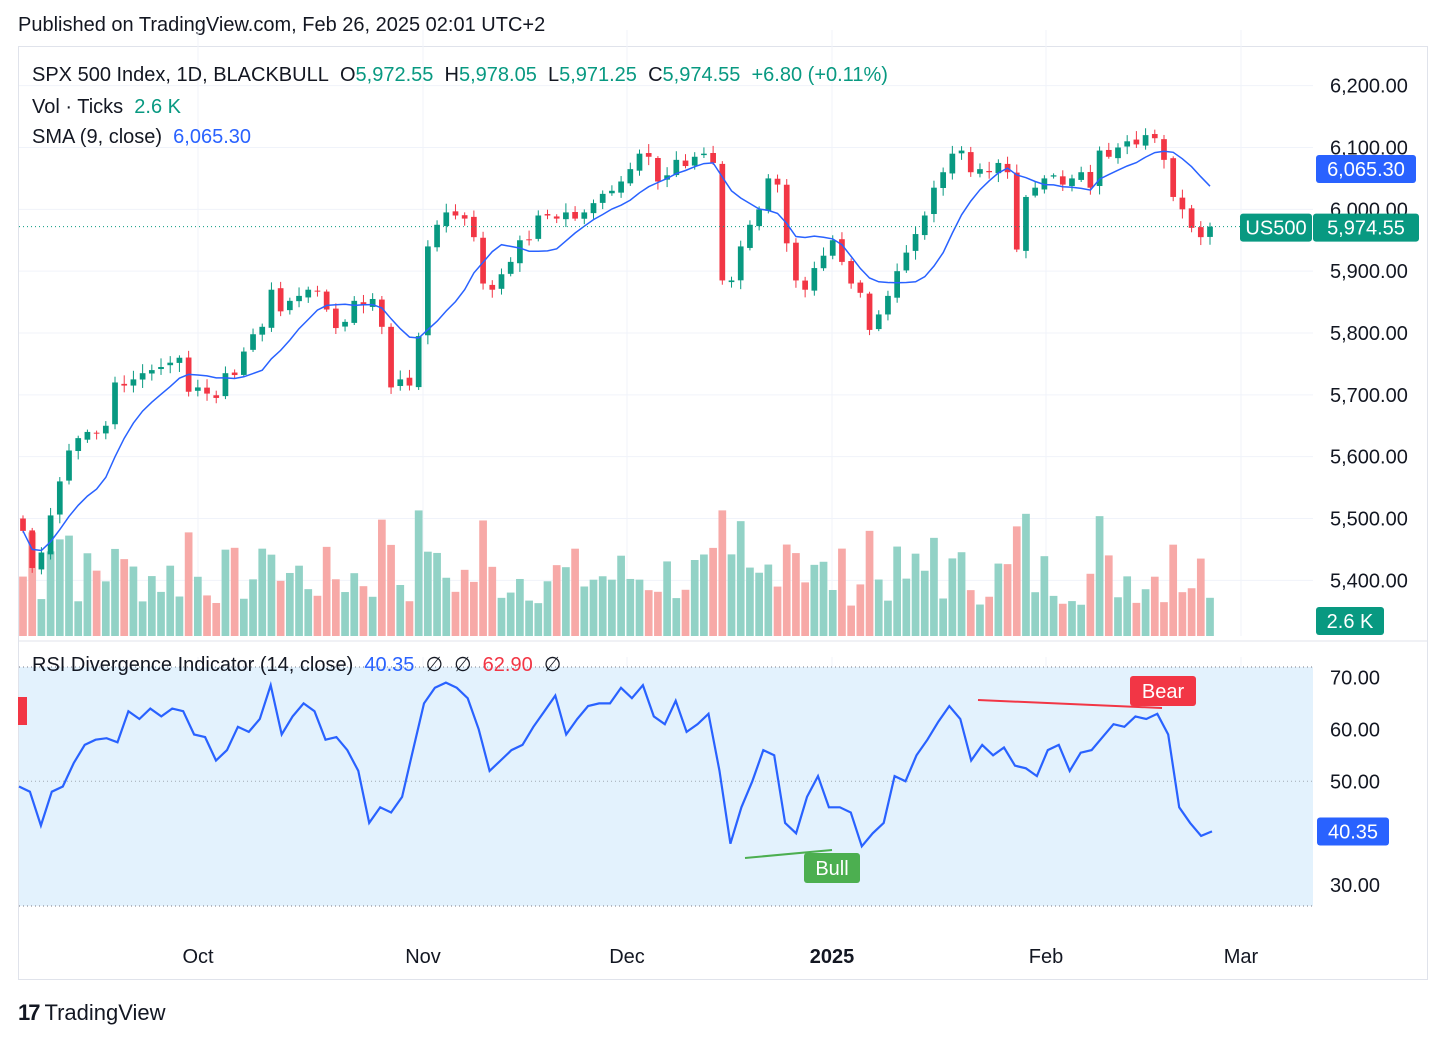 The height and width of the screenshot is (1044, 1447). Describe the element at coordinates (78, 107) in the screenshot. I see `volume-label: Vol · Ticks` at that location.